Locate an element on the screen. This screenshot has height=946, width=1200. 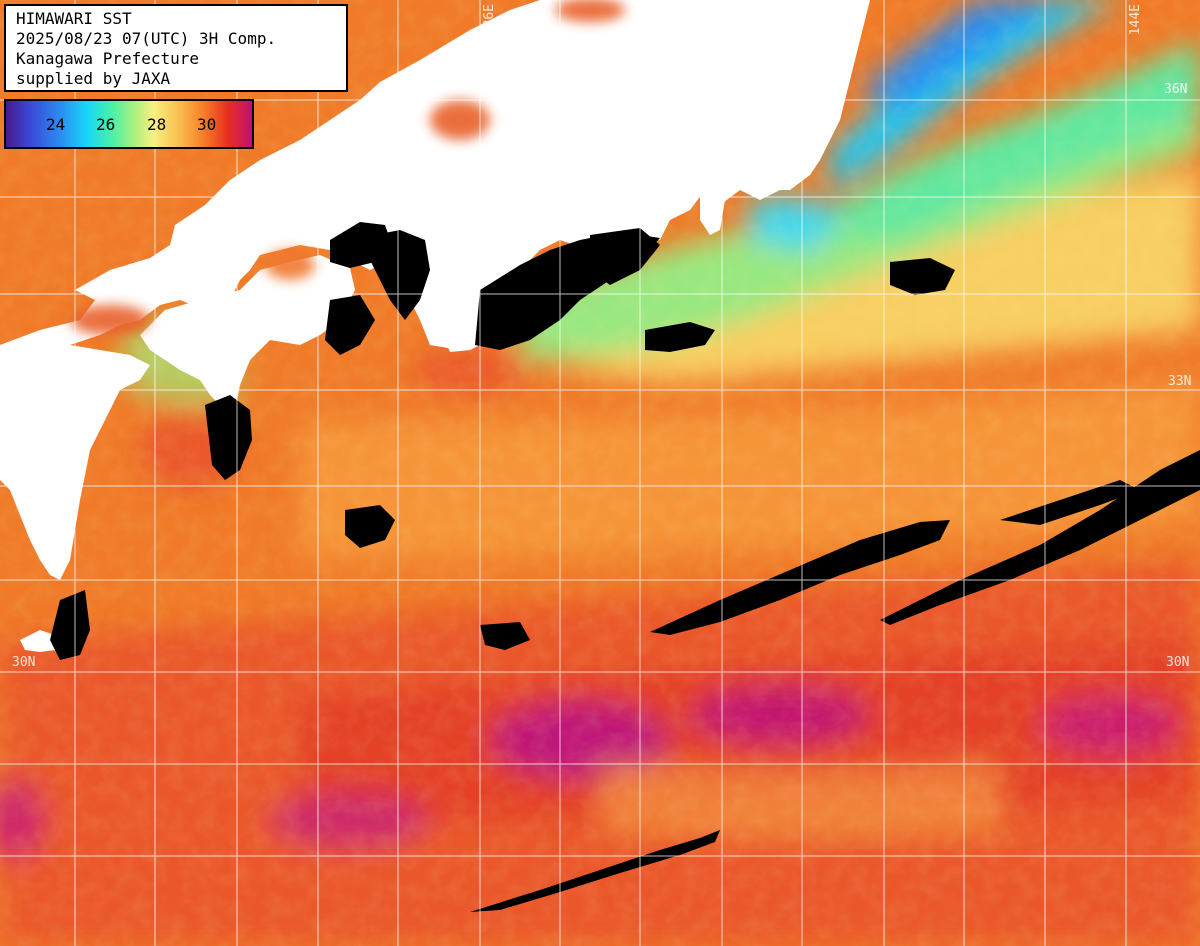
lat-label-36n: 36N is located at coordinates (1176, 89).